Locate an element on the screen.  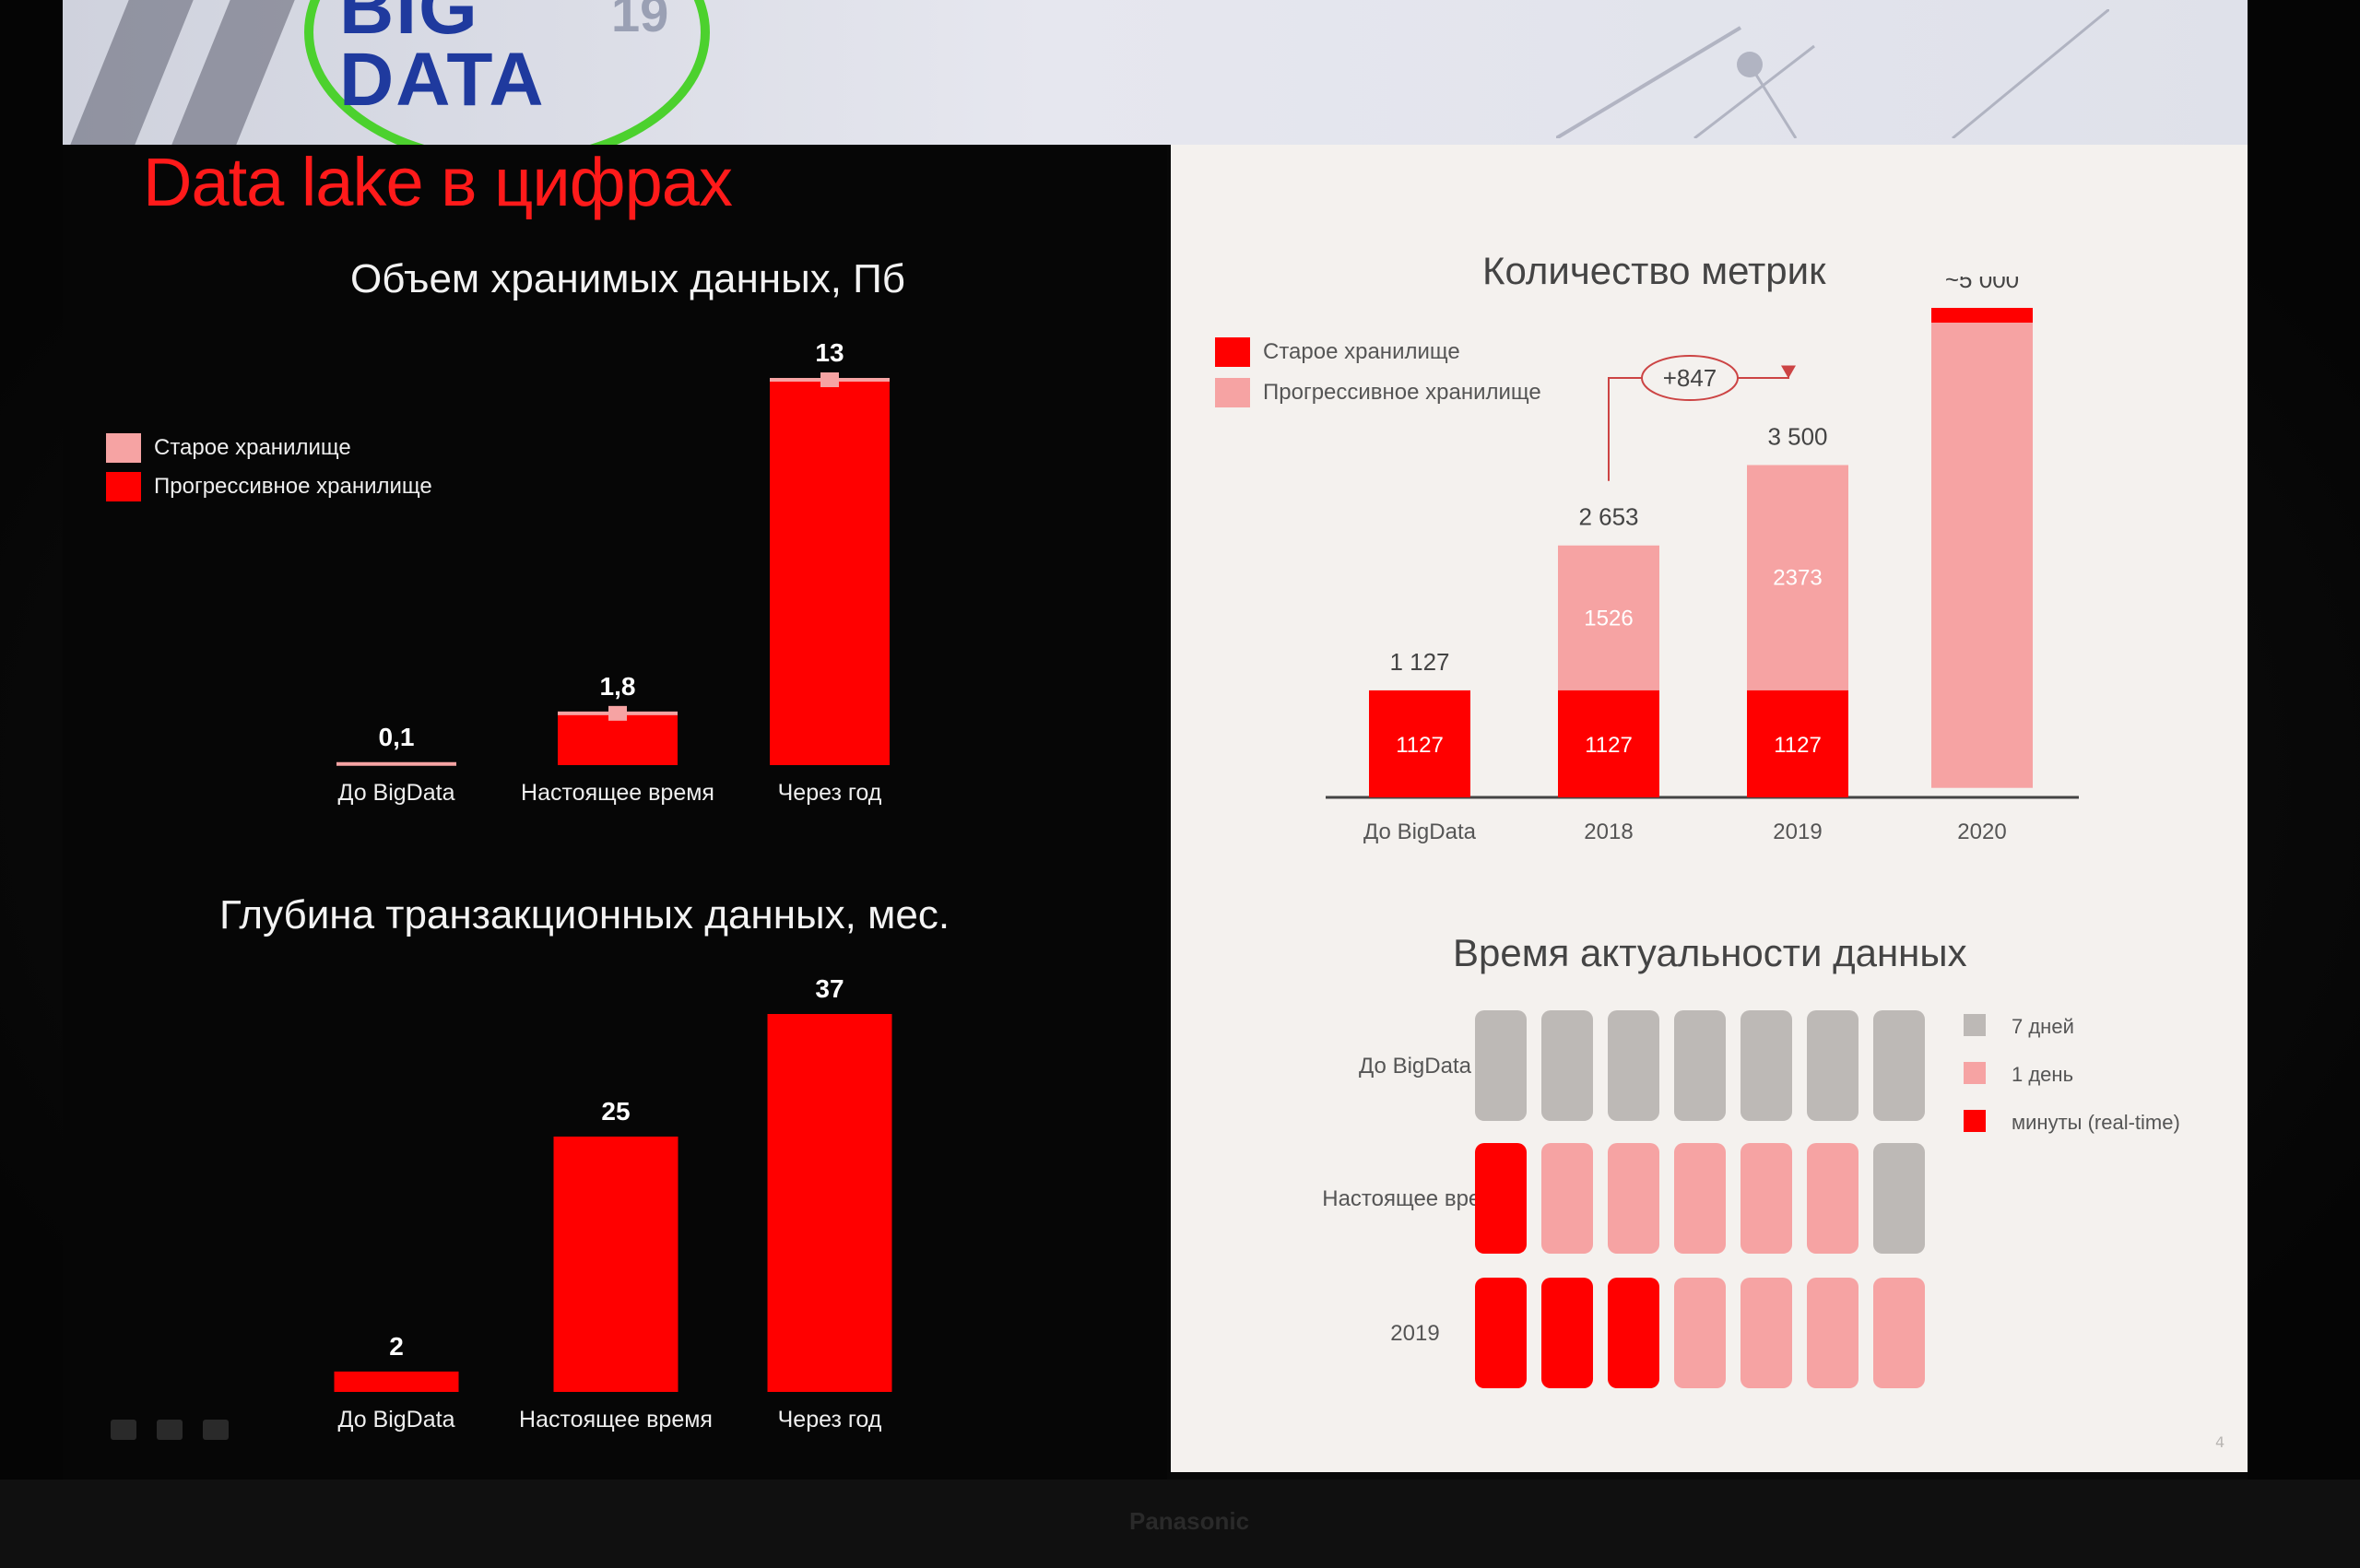
segment-label: 2373 is located at coordinates (1797, 578).